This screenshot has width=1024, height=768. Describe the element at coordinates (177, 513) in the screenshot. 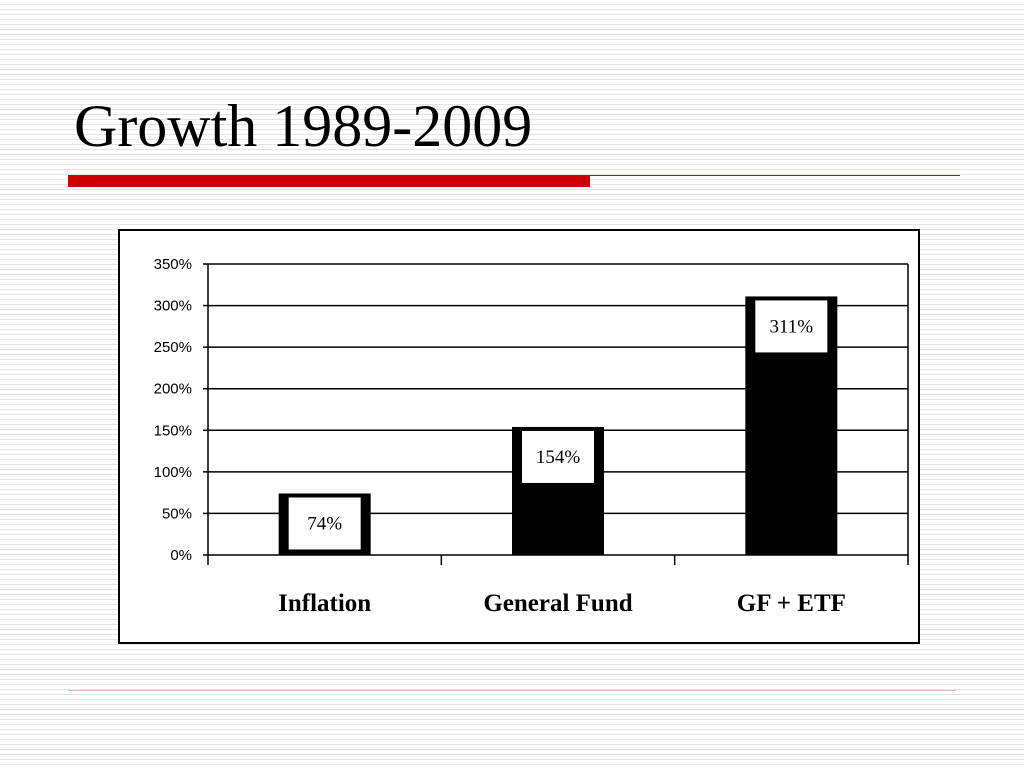

I see `y-tick-label: 50%` at that location.